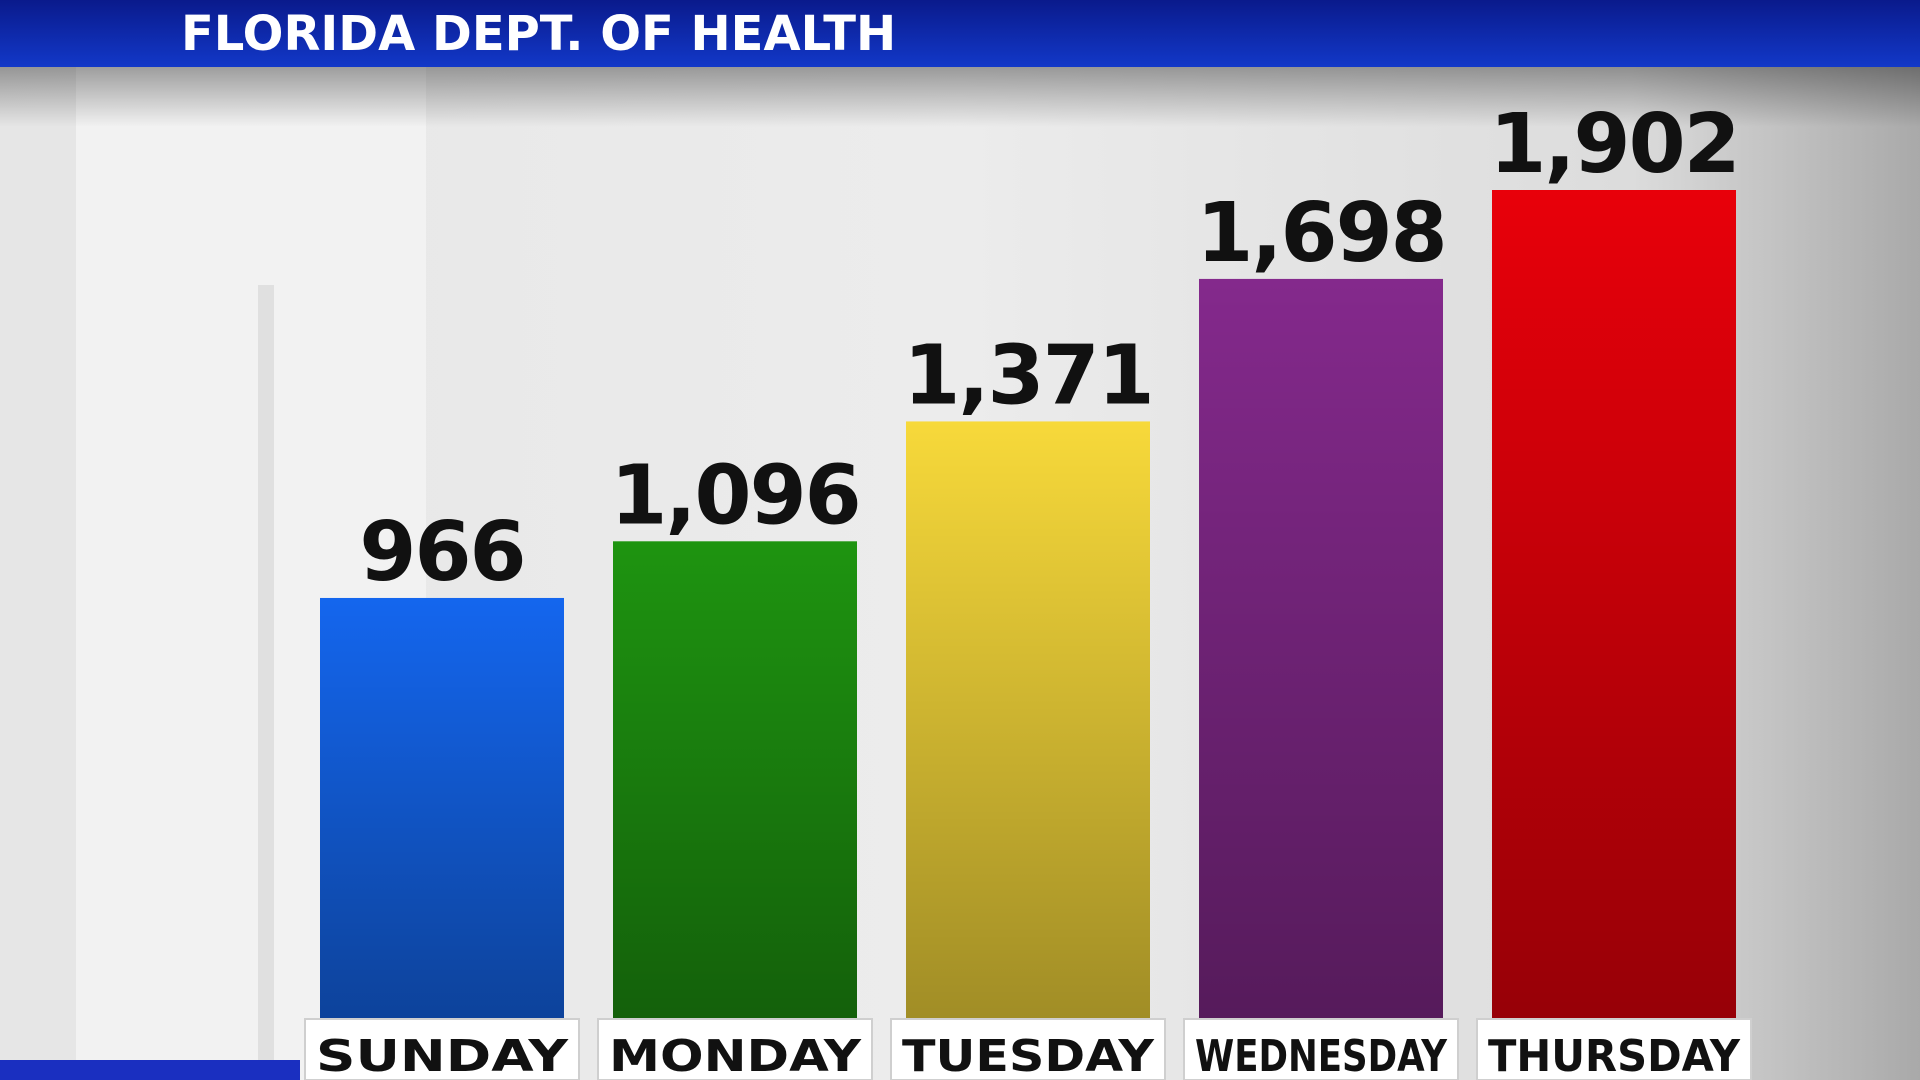 The image size is (1920, 1080). I want to click on value-label: 1,096, so click(734, 495).